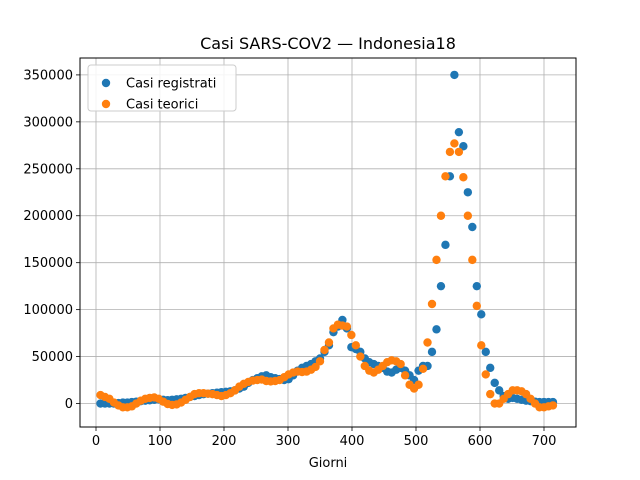  I want to click on x-tick-label: 500, so click(416, 441).